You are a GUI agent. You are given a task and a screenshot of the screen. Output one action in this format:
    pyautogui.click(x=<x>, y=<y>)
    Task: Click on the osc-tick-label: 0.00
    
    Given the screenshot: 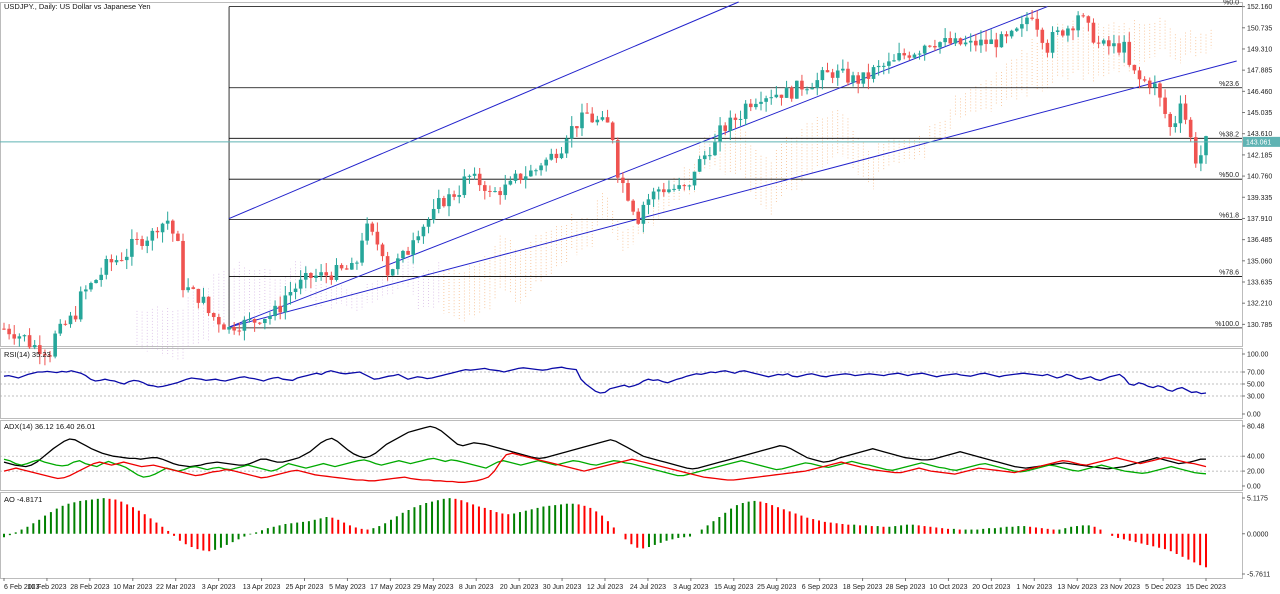 What is the action you would take?
    pyautogui.click(x=1254, y=487)
    